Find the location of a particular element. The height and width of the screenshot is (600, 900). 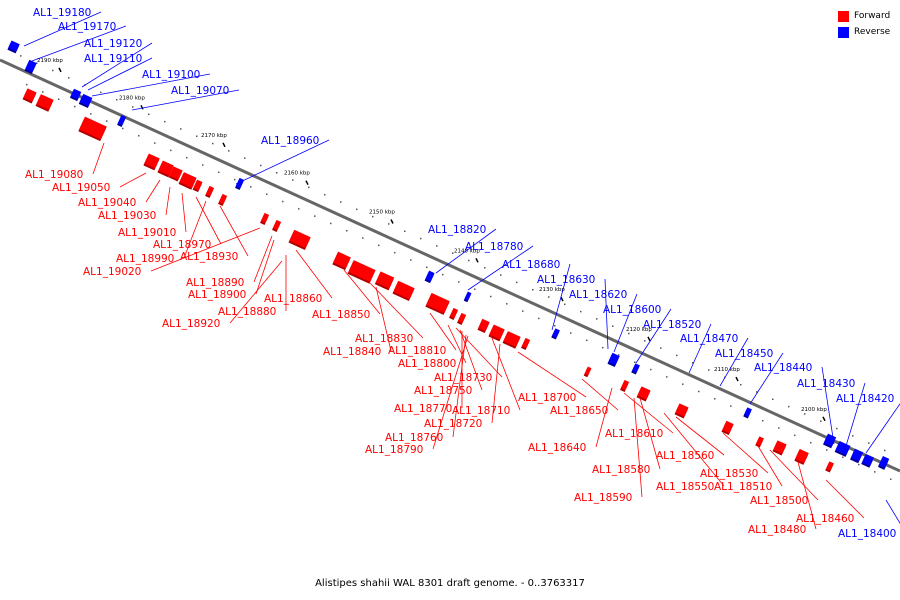

kbp-tick-label: 2180 kbp is located at coordinates (132, 98).